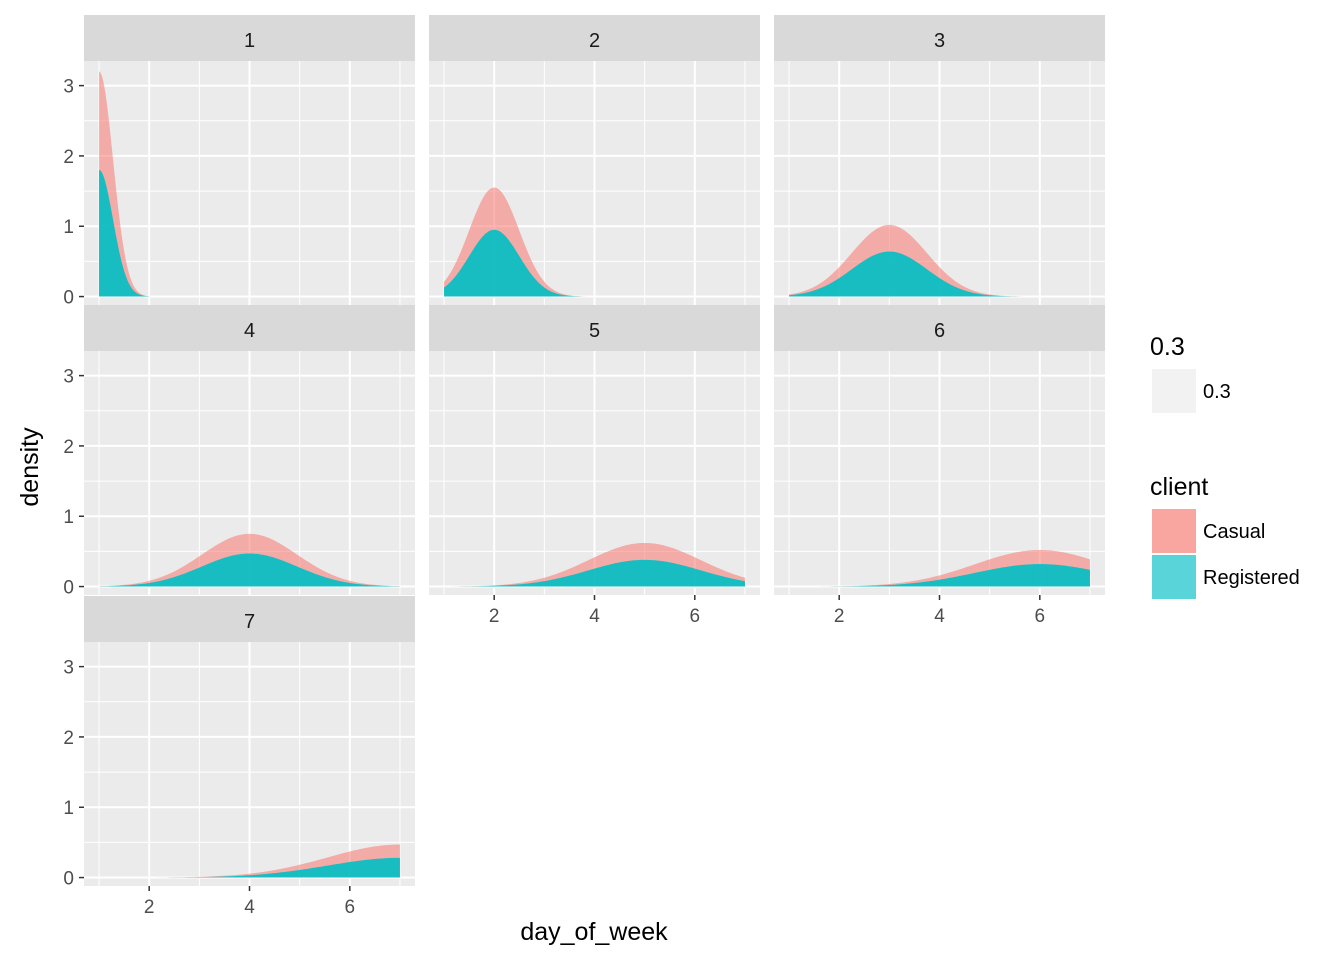 Image resolution: width=1344 pixels, height=960 pixels. I want to click on legend-label-registered: Registered, so click(1251, 578).